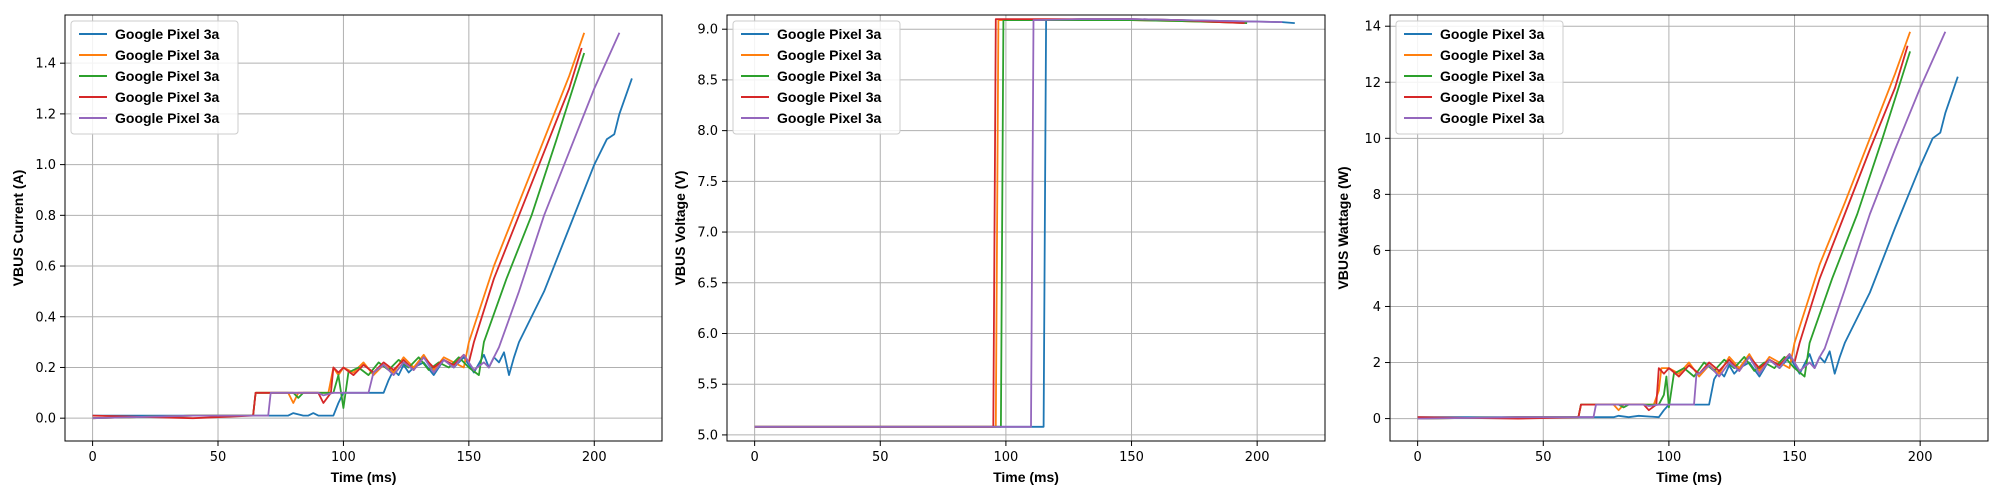  I want to click on y-tick-label: 0.6, so click(45, 267).